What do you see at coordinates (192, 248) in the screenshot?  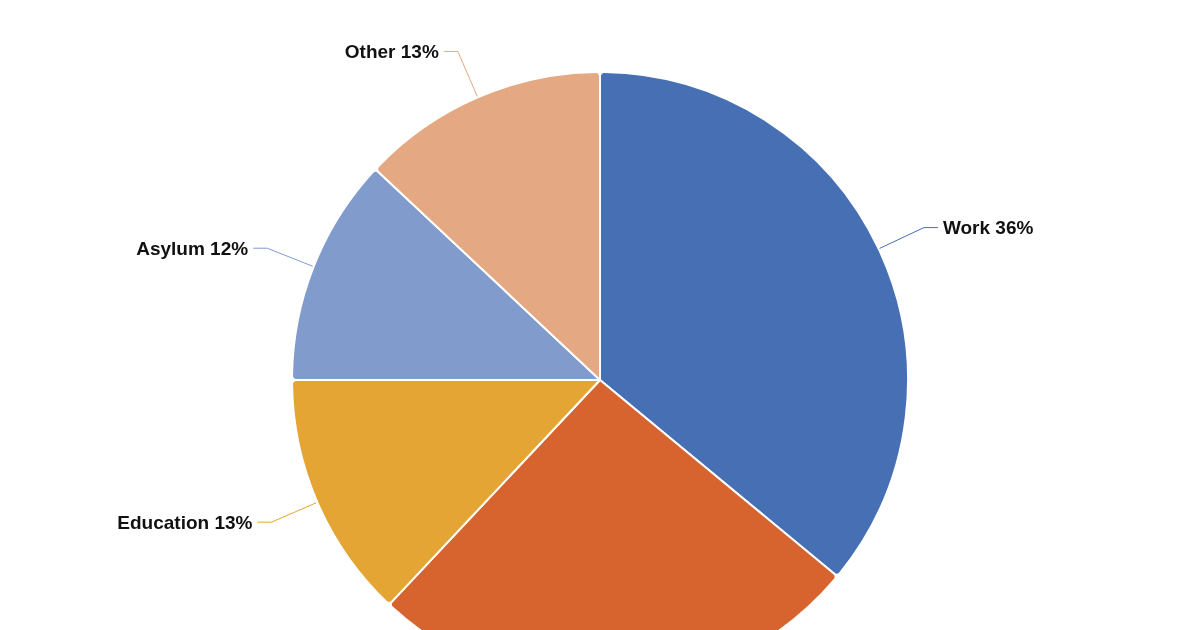 I see `slice-label: Asylum 12%` at bounding box center [192, 248].